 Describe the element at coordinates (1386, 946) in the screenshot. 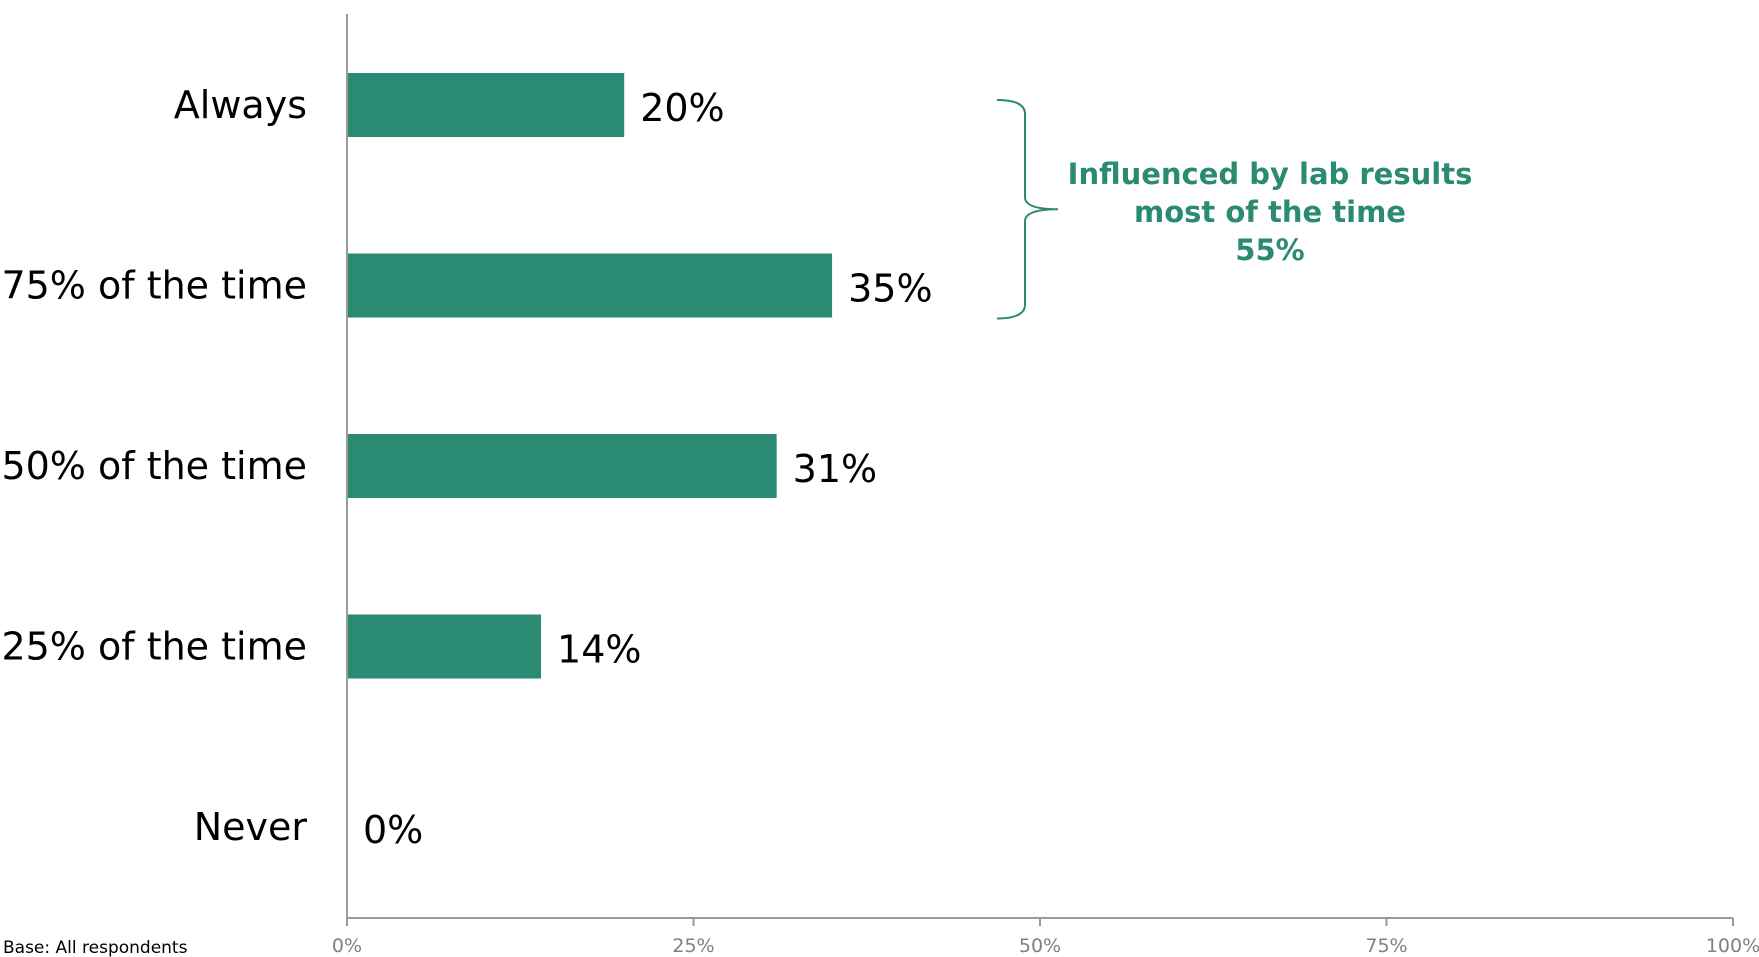

I see `x-tick-label: 75%` at that location.